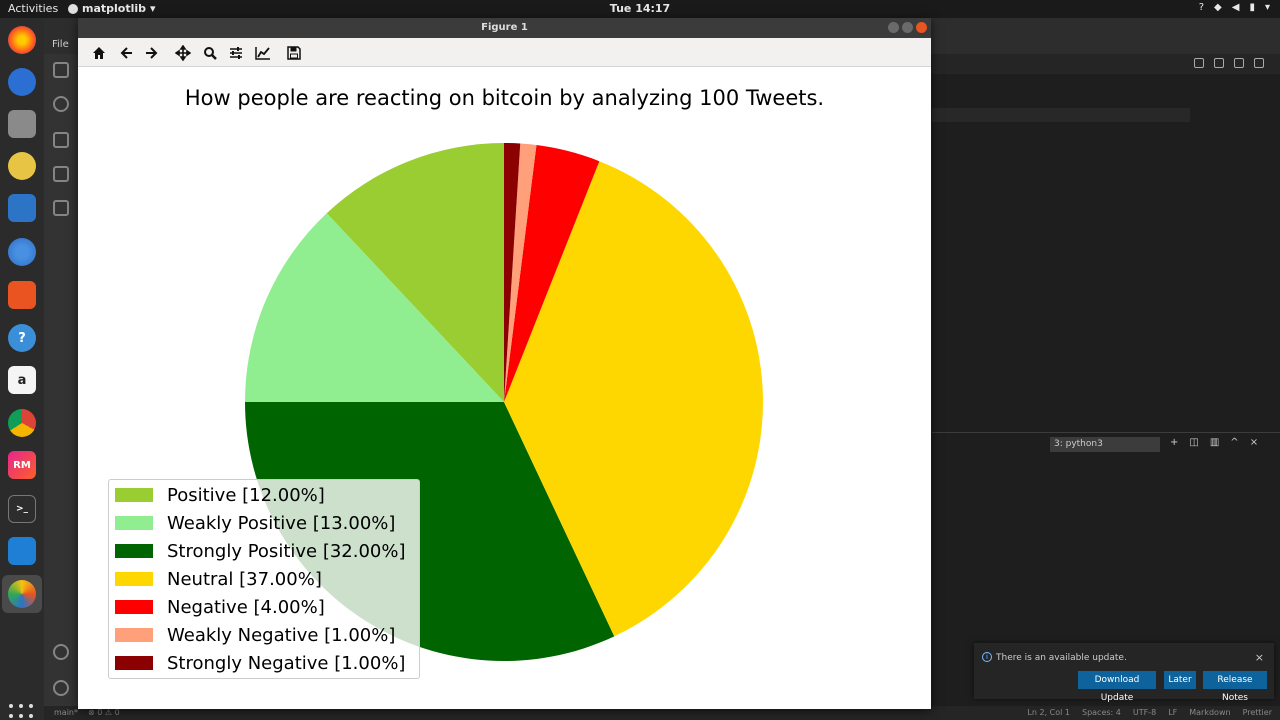 Image resolution: width=1280 pixels, height=720 pixels. What do you see at coordinates (22, 82) in the screenshot?
I see `thunderbird-icon` at bounding box center [22, 82].